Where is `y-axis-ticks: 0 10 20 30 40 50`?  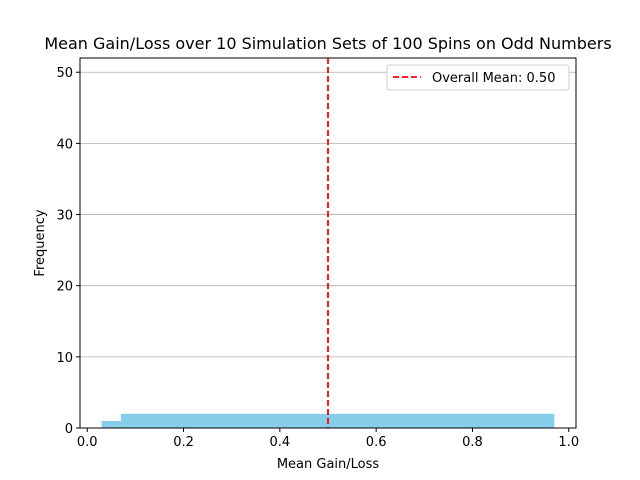
y-axis-ticks: 0 10 20 30 40 50 is located at coordinates (68, 251).